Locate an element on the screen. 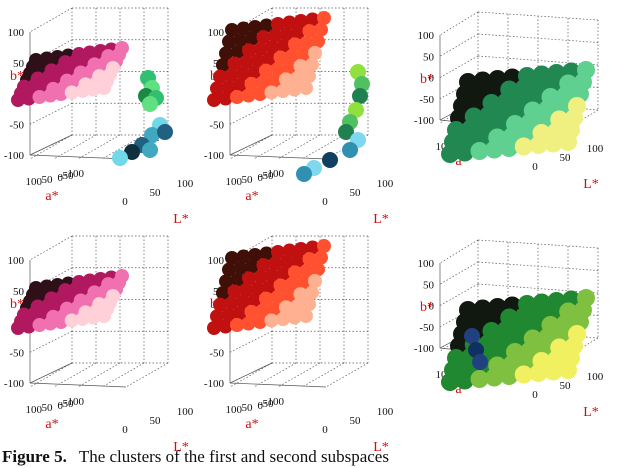  cluster-green-yellow is located at coordinates (518, 112).